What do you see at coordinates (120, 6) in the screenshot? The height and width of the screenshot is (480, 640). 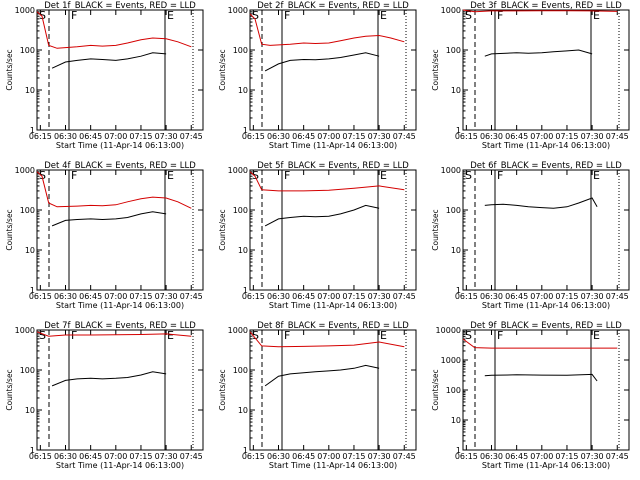 I see `chart-title: Det 1f_BLACK = Events, RED = LLD` at bounding box center [120, 6].